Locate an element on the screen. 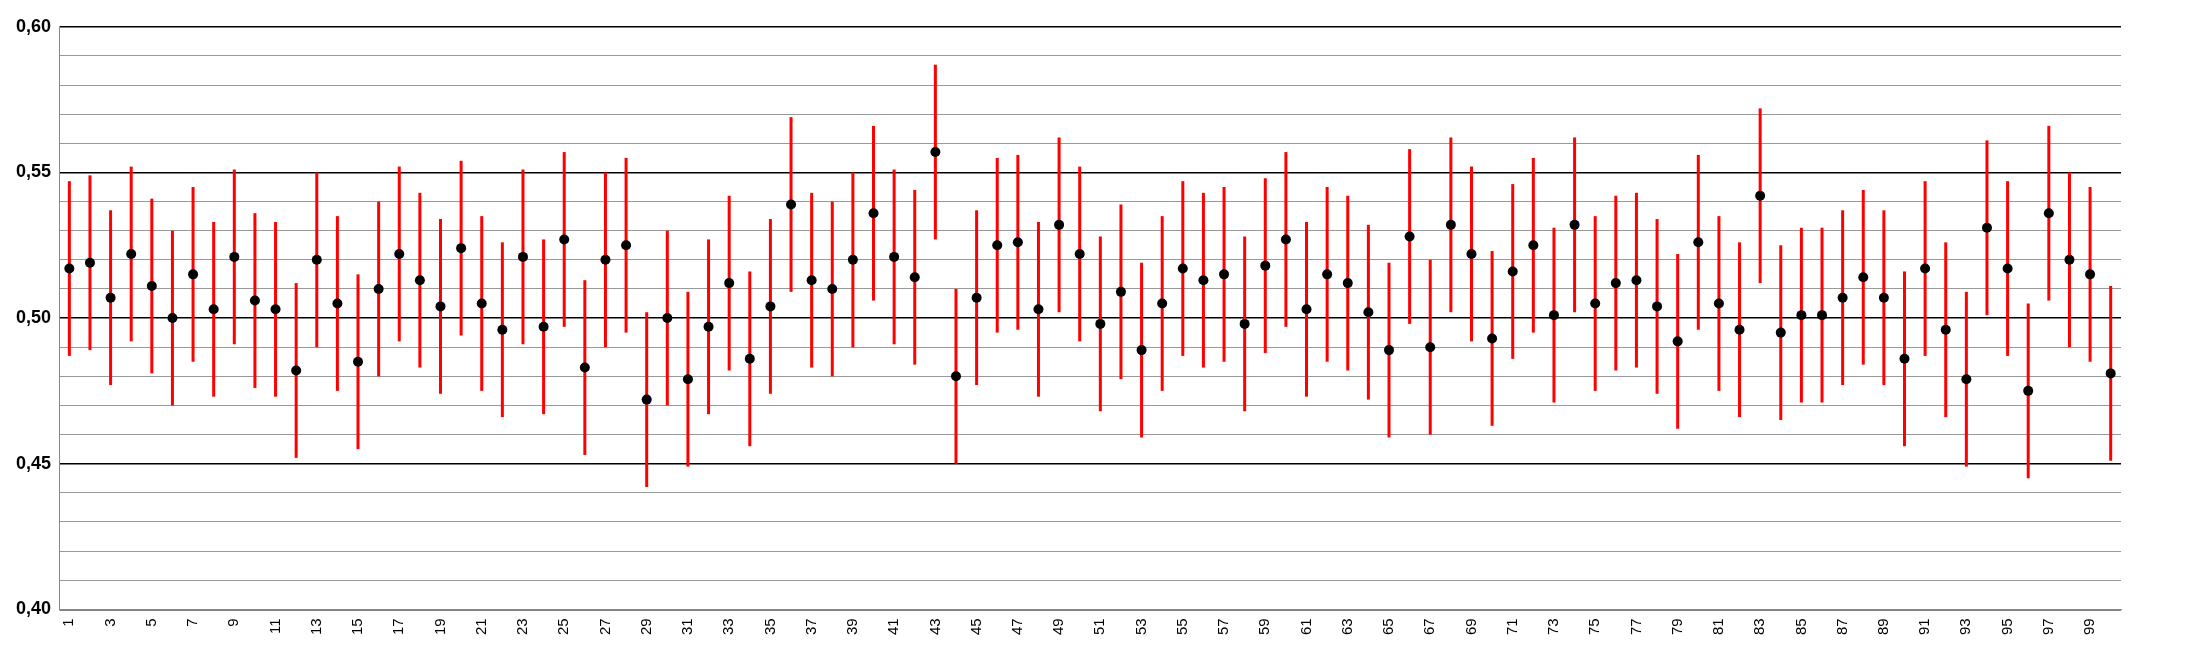  x-tick-label: 7 is located at coordinates (192, 622).